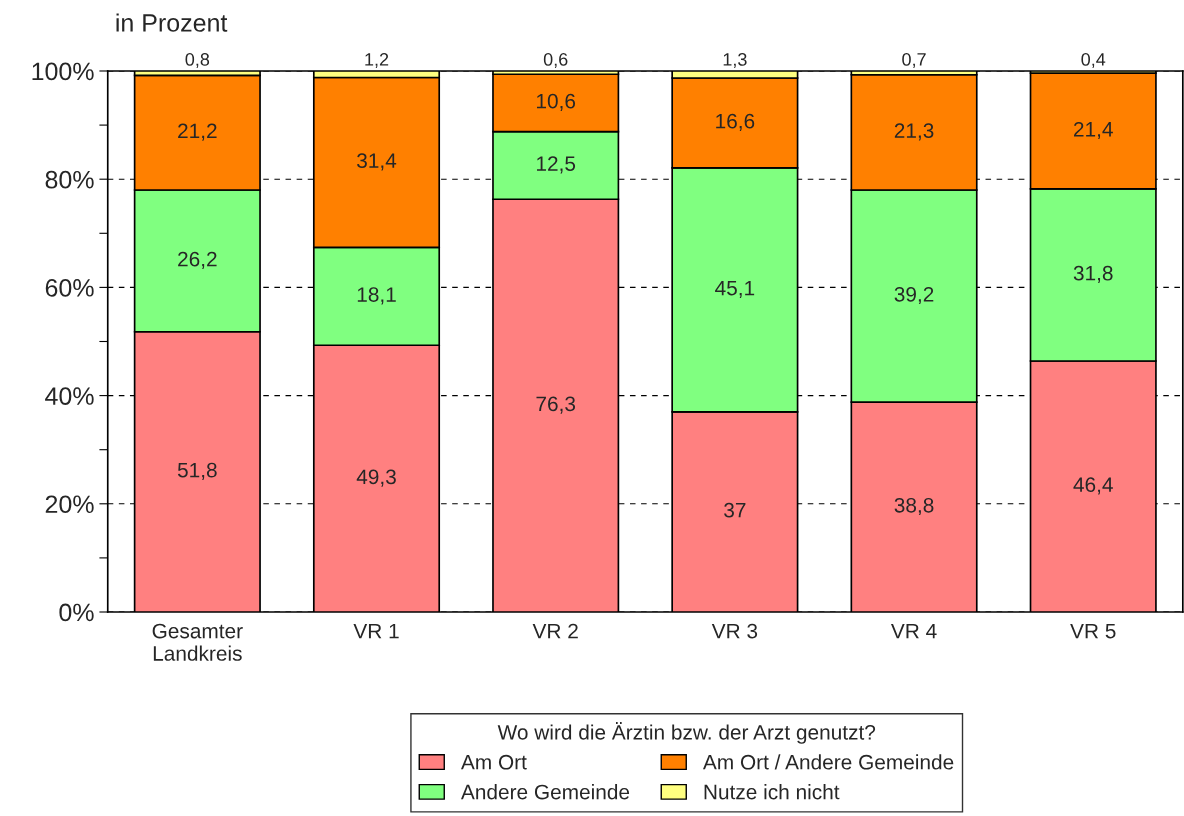  Describe the element at coordinates (556, 405) in the screenshot. I see `data-label: 76,3` at that location.